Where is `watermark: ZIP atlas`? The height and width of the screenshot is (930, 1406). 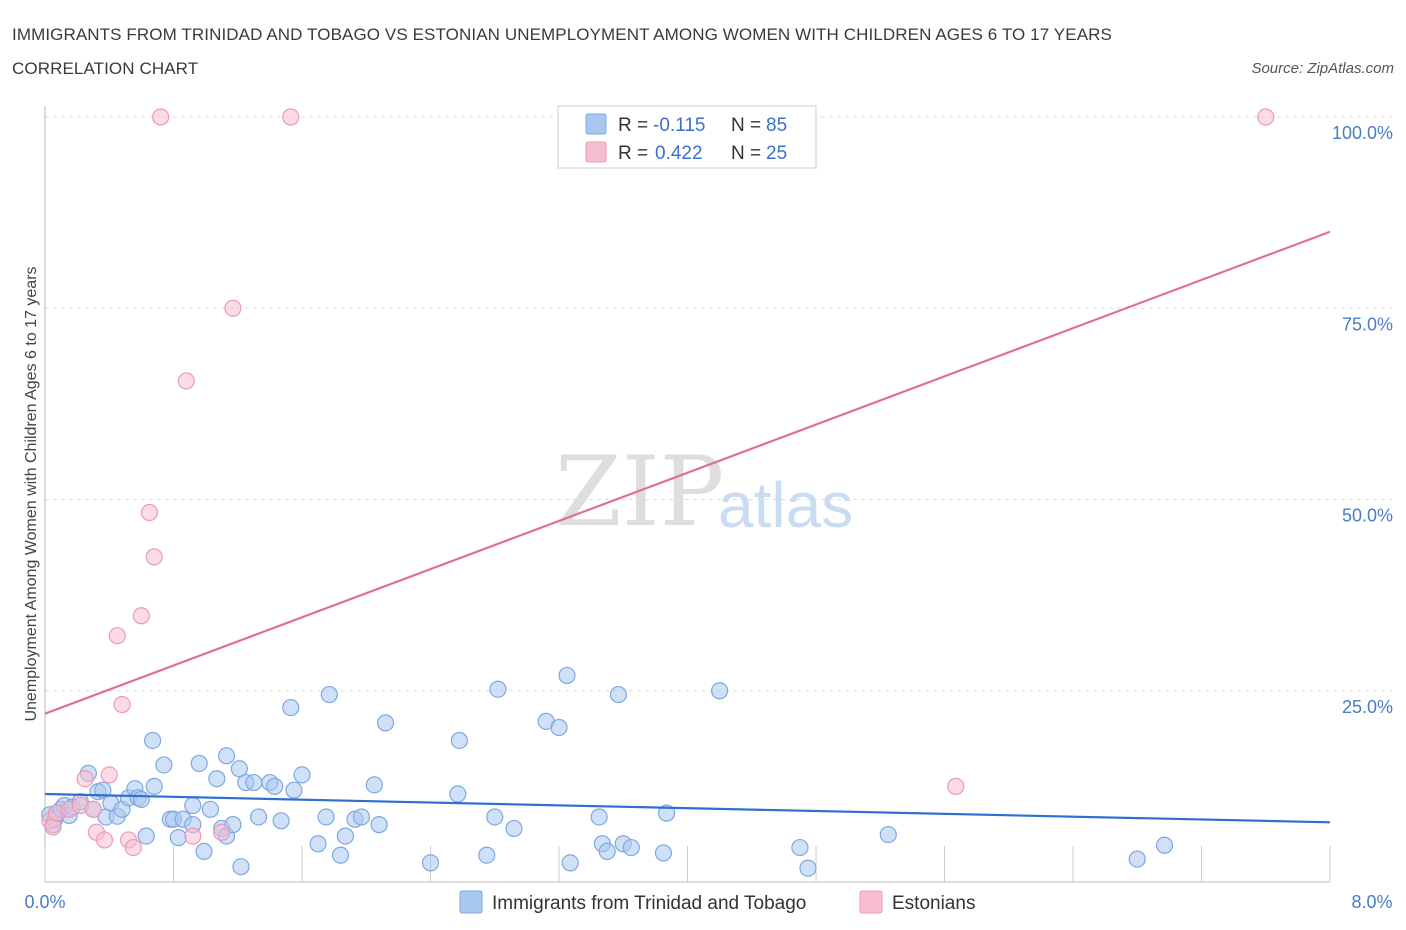
watermark: ZIP atlas is located at coordinates (704, 492).